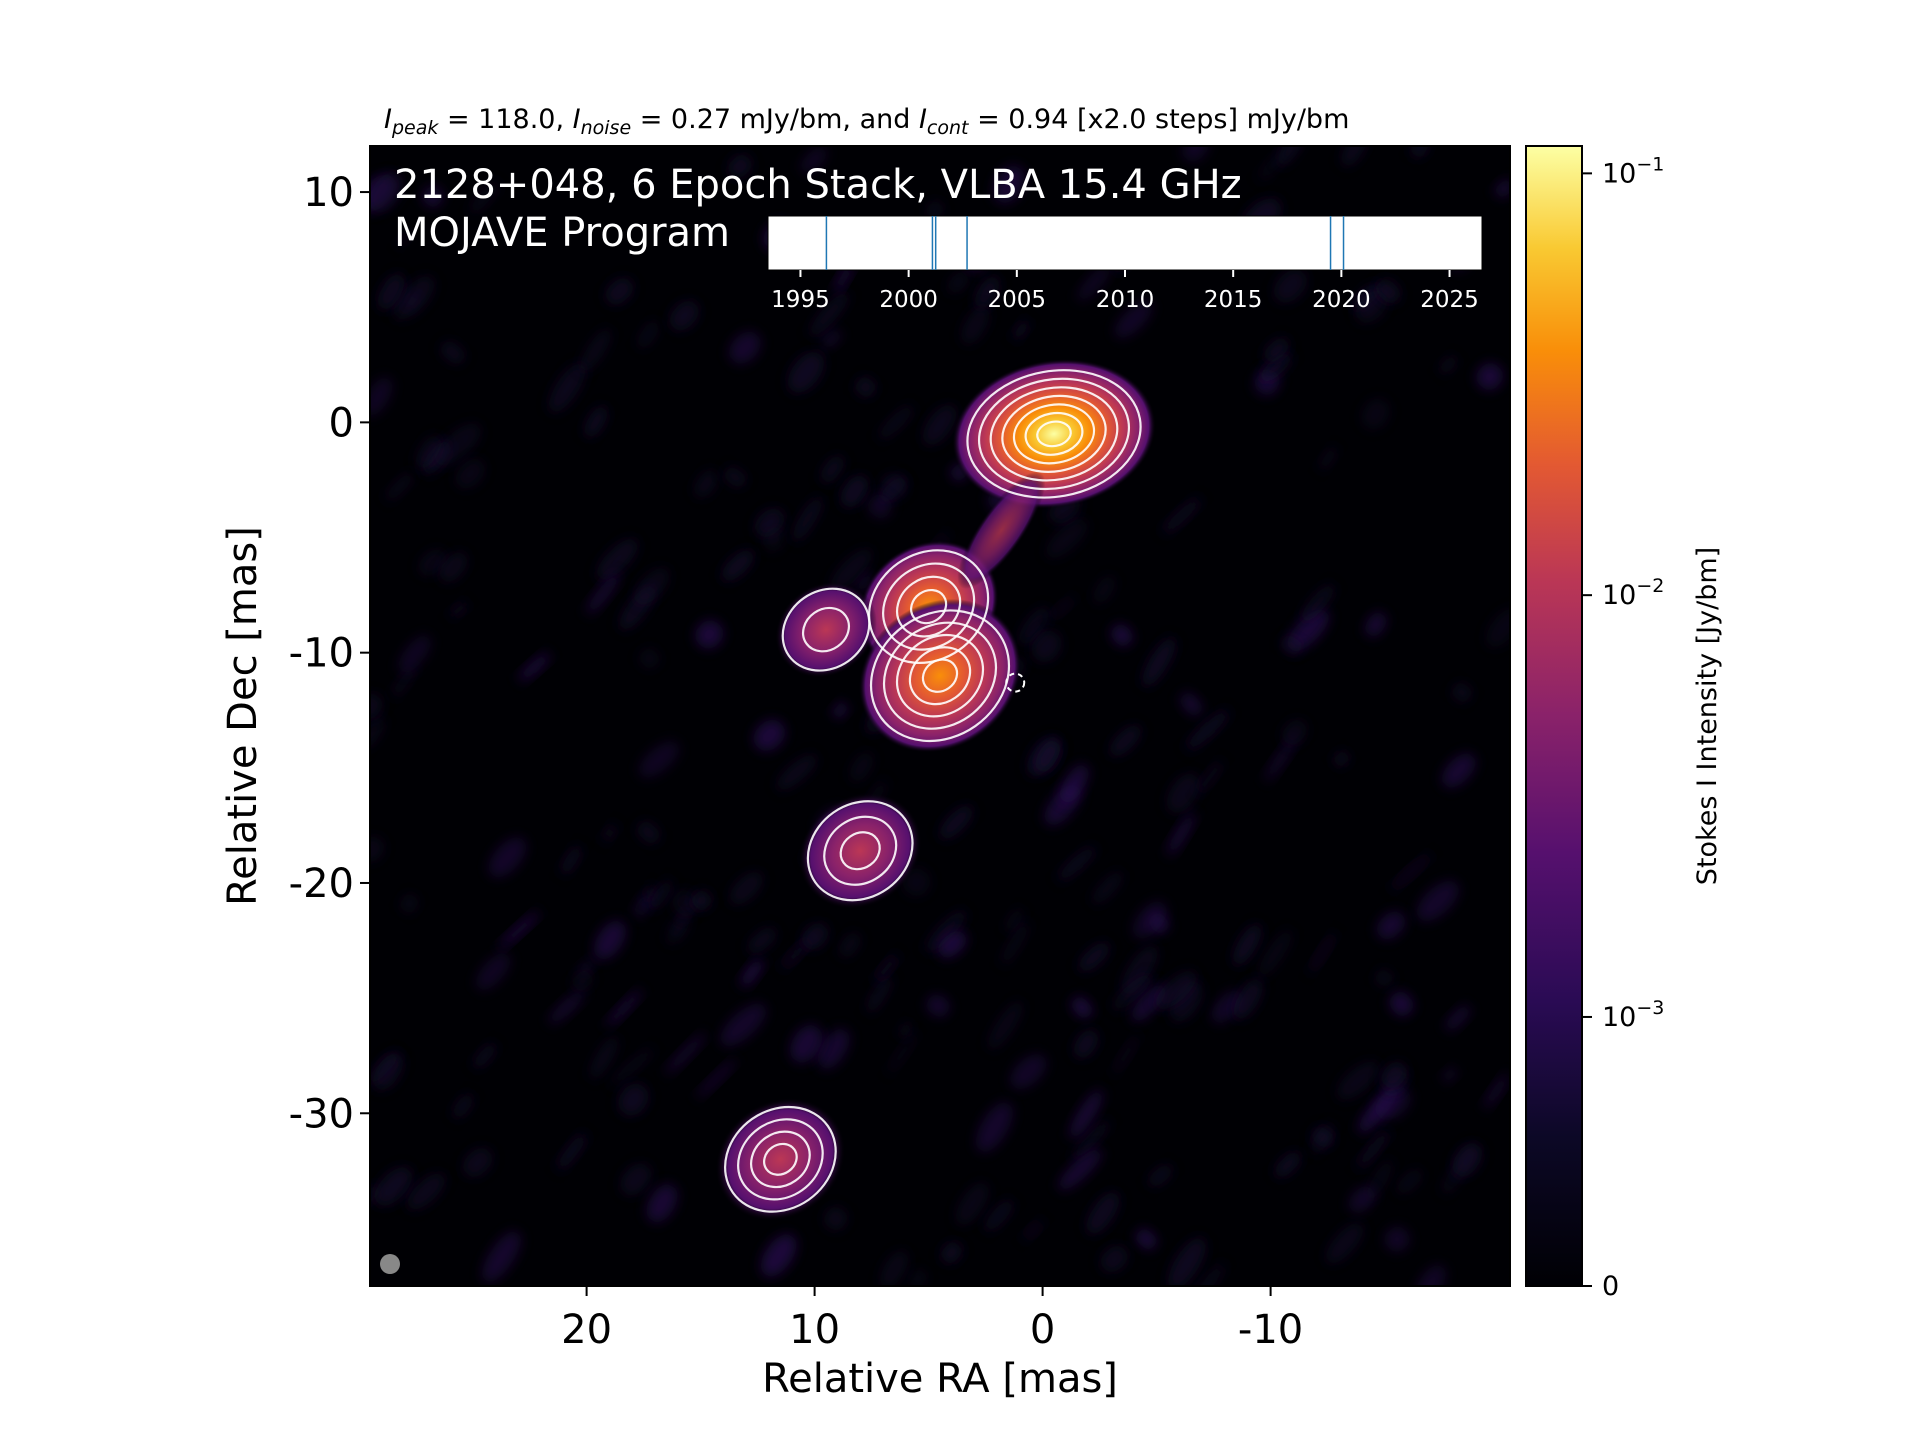 The image size is (1920, 1440). Describe the element at coordinates (1633, 593) in the screenshot. I see `colorbar-tick-label: 10⁻²` at that location.